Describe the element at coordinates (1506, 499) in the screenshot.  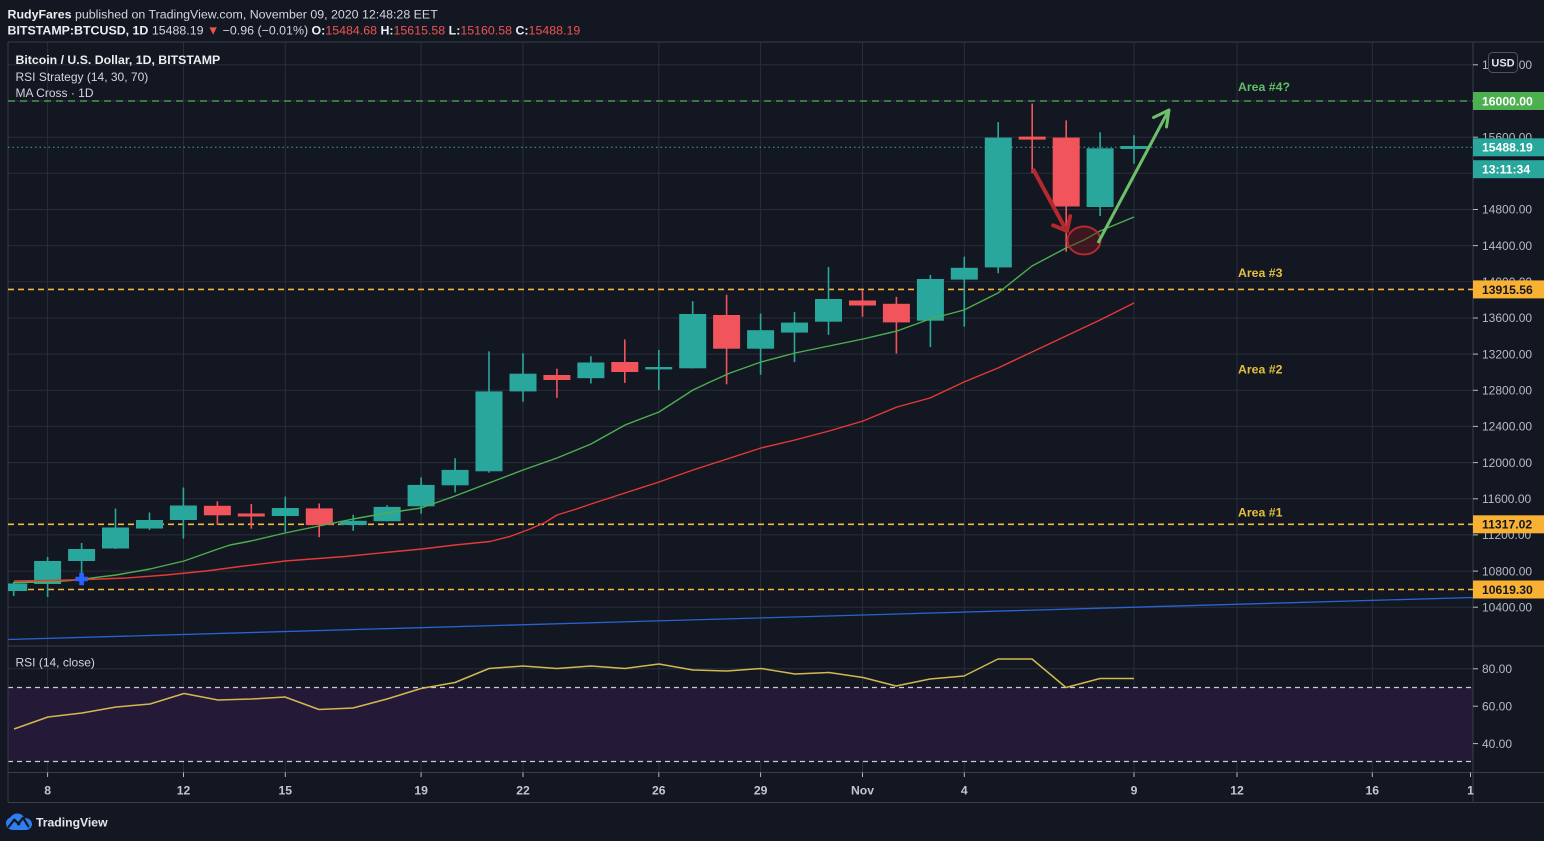
I see `svg-text: 11600.00` at that location.